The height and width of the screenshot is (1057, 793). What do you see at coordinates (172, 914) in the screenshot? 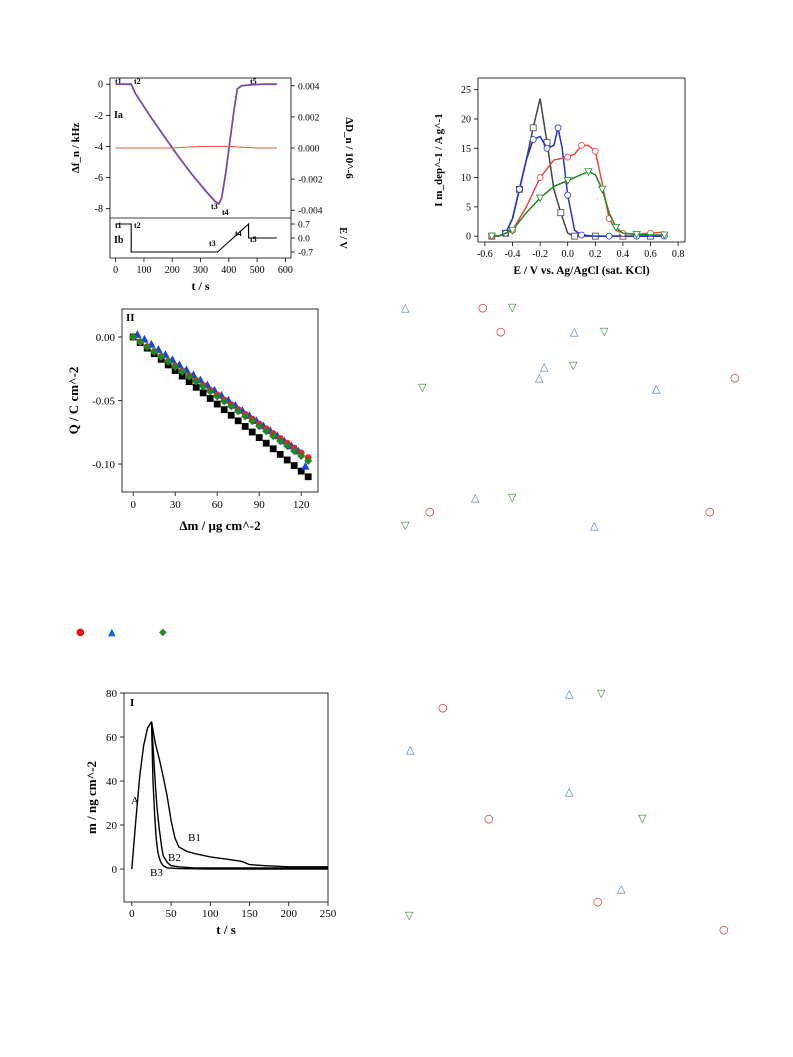
I see `x-tick-label: 50` at bounding box center [172, 914].